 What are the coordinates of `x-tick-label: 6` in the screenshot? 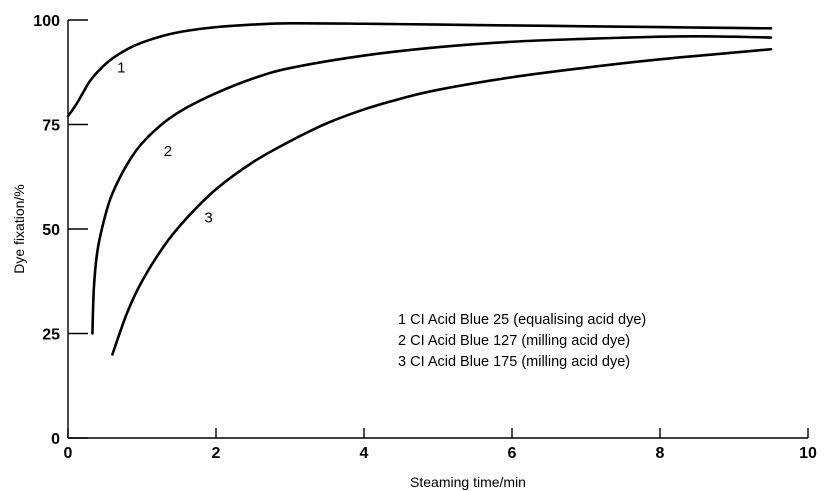 It's located at (512, 453).